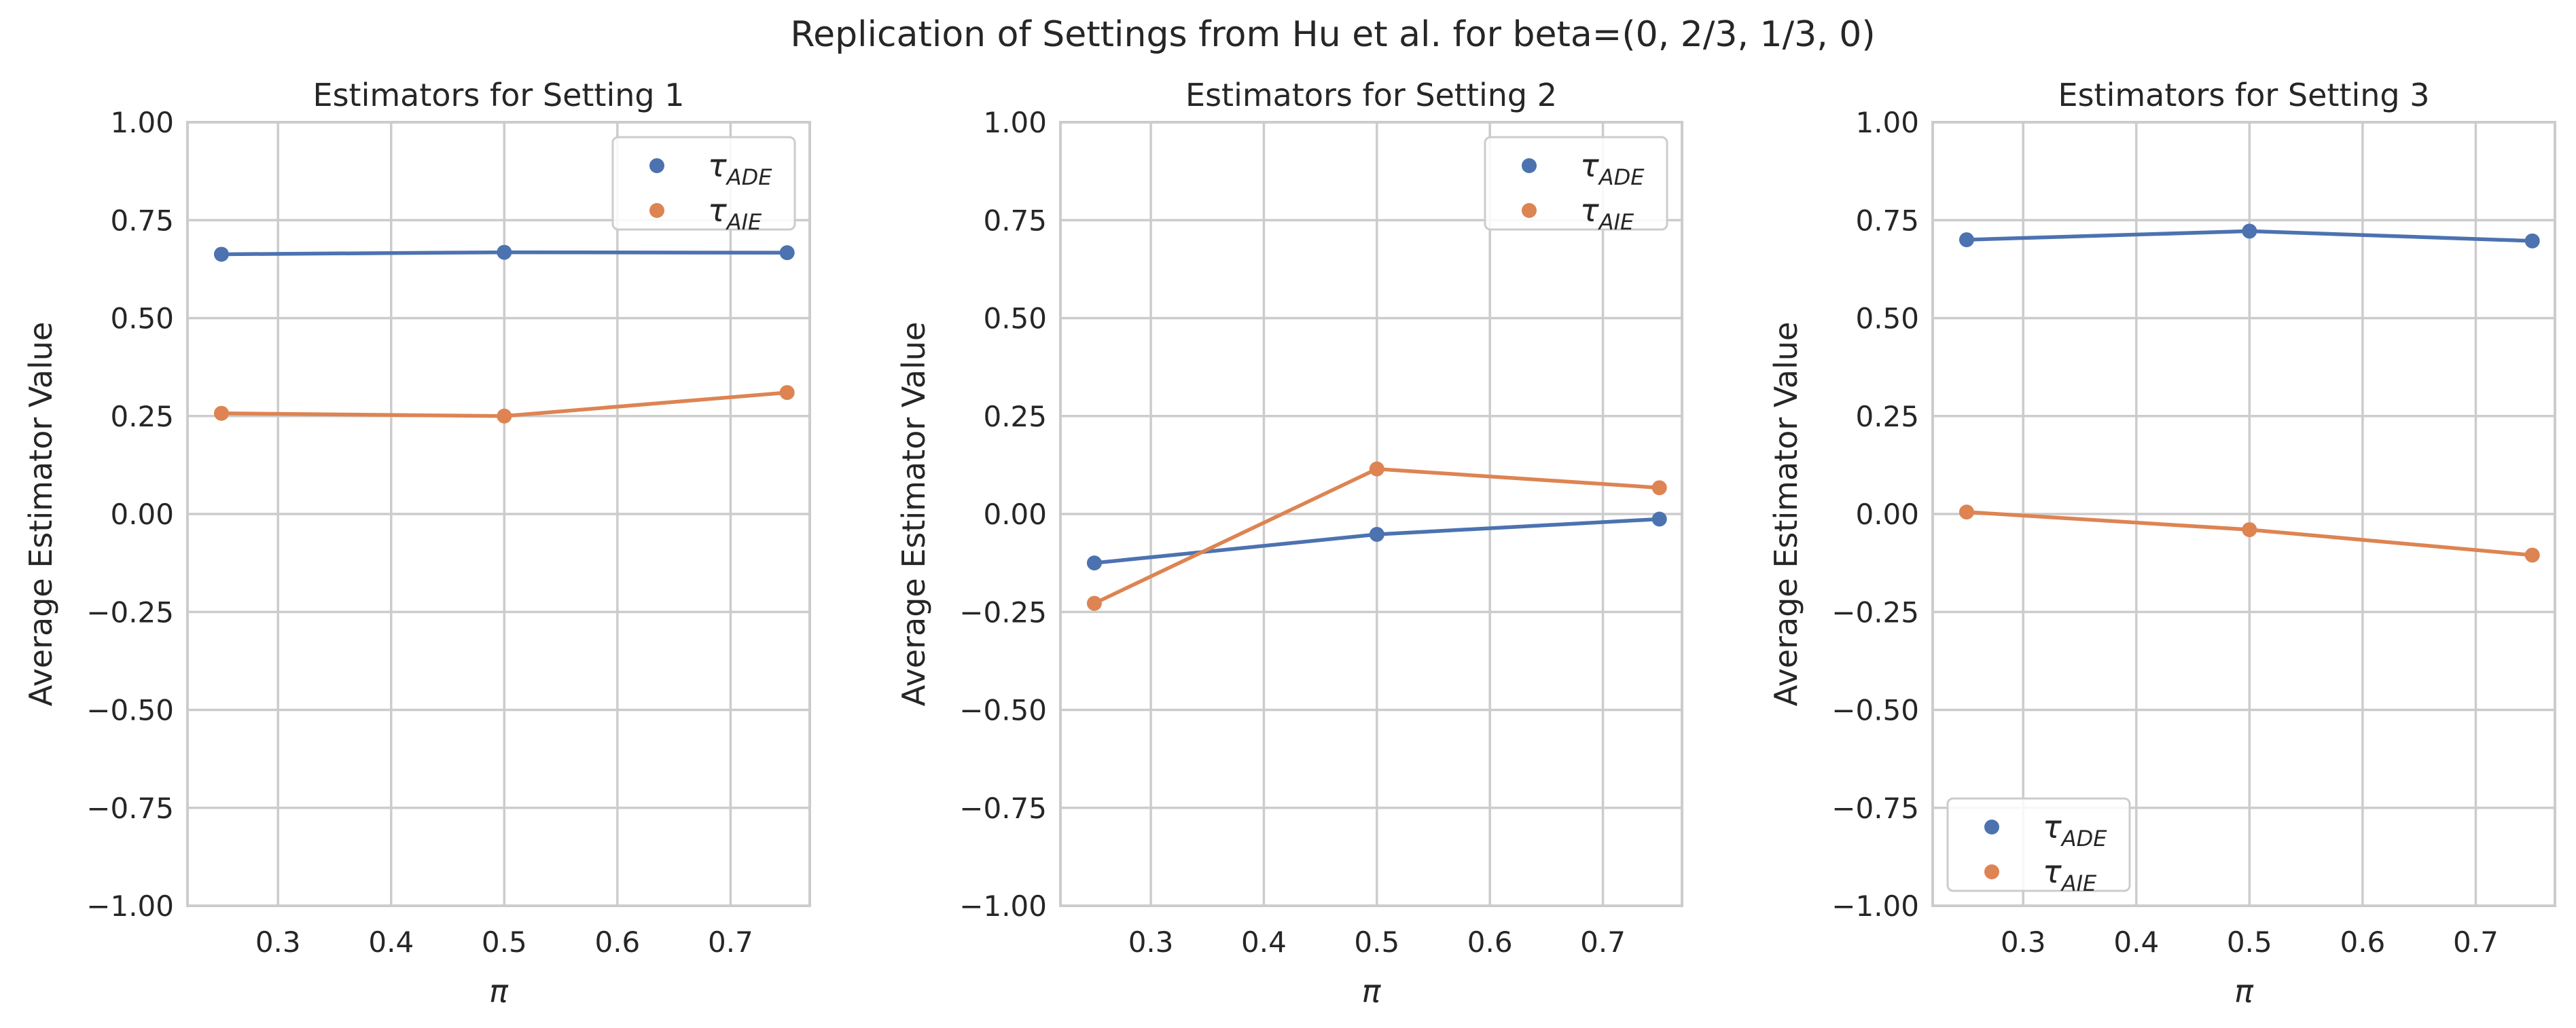  I want to click on subplot-title: Estimators for Setting 2, so click(1371, 95).